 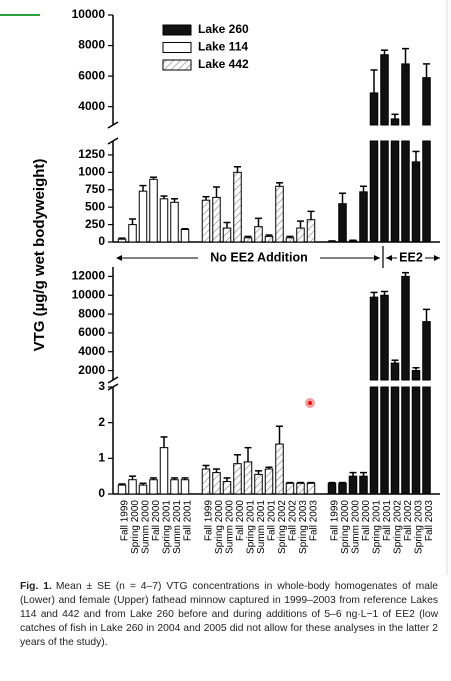 What do you see at coordinates (36, 586) in the screenshot?
I see `caption-label: Fig. 1.` at bounding box center [36, 586].